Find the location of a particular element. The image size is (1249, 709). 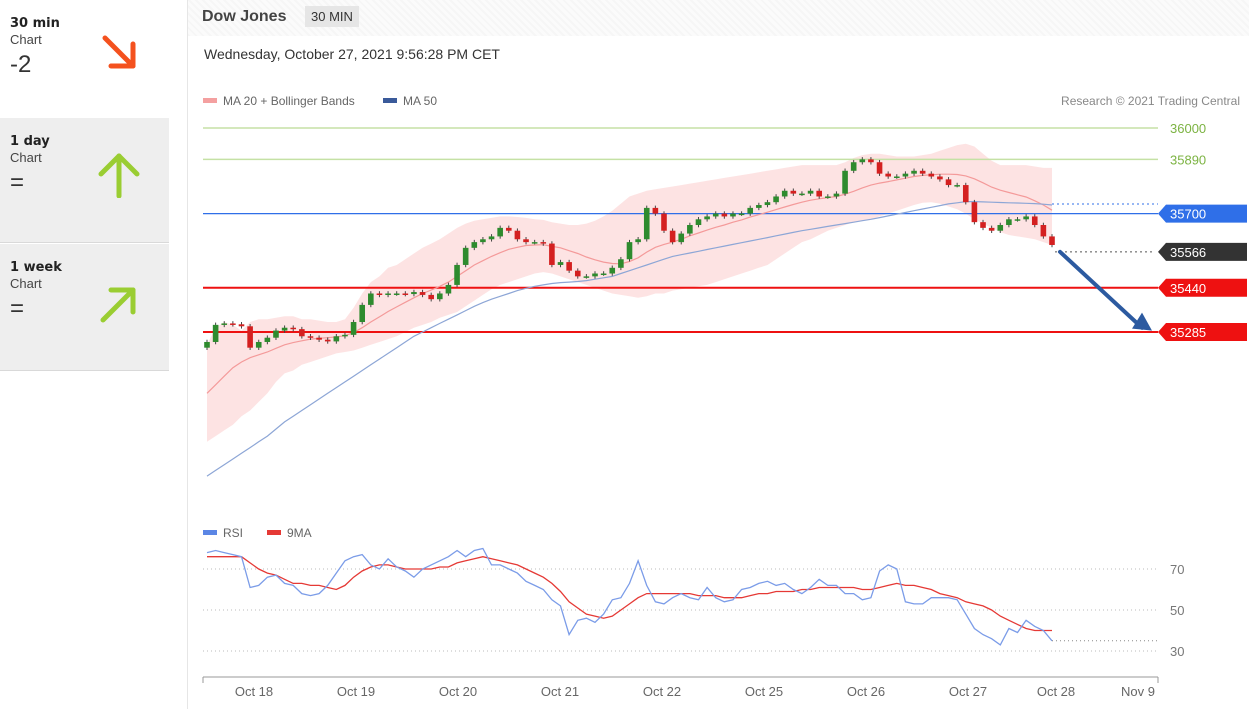

arrow-down-right-icon is located at coordinates (119, 52).